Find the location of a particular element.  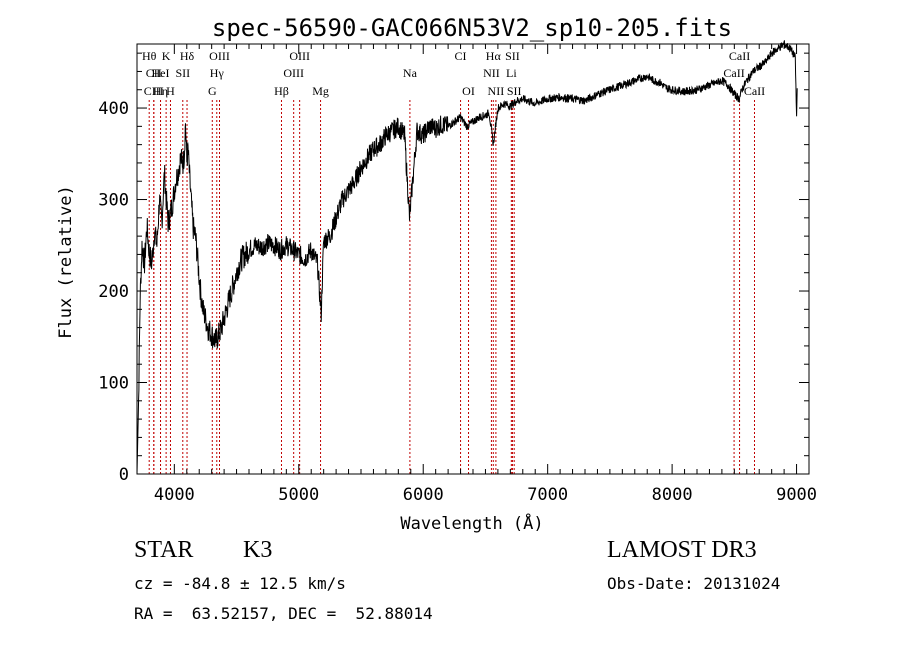

y-tick-label: 0 is located at coordinates (124, 475).